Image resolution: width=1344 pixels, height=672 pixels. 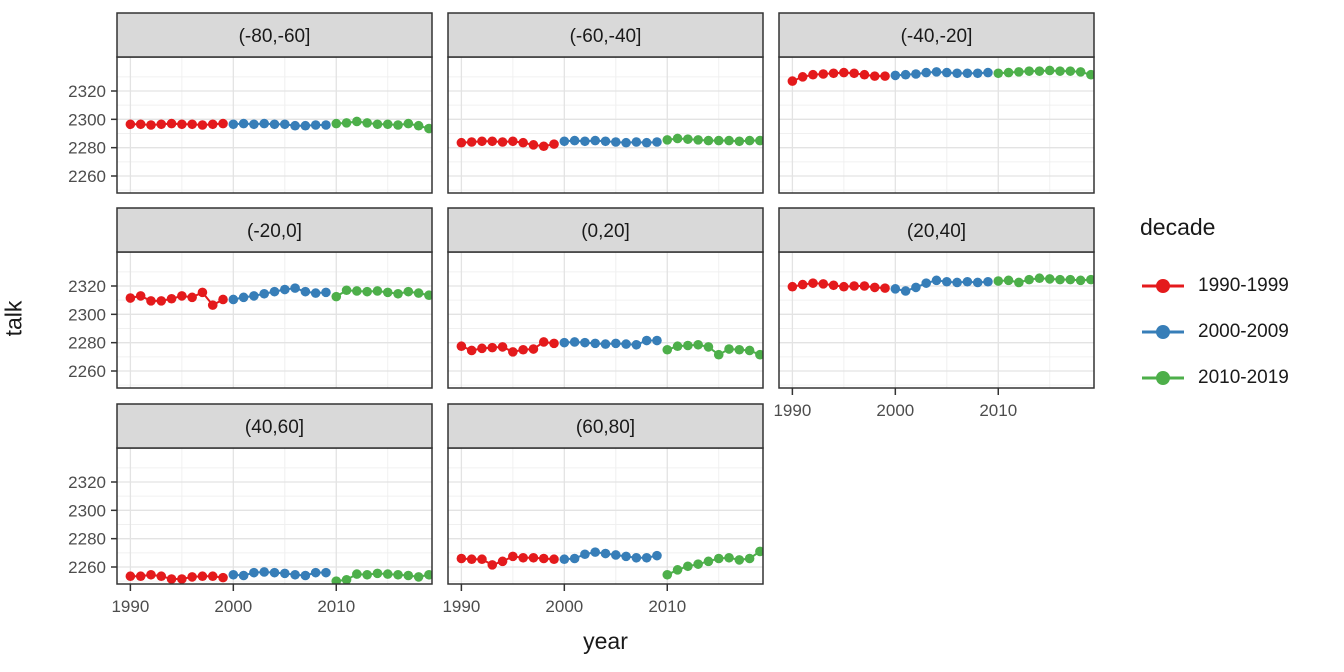 What do you see at coordinates (564, 606) in the screenshot?
I see `x-tick-label: 2000` at bounding box center [564, 606].